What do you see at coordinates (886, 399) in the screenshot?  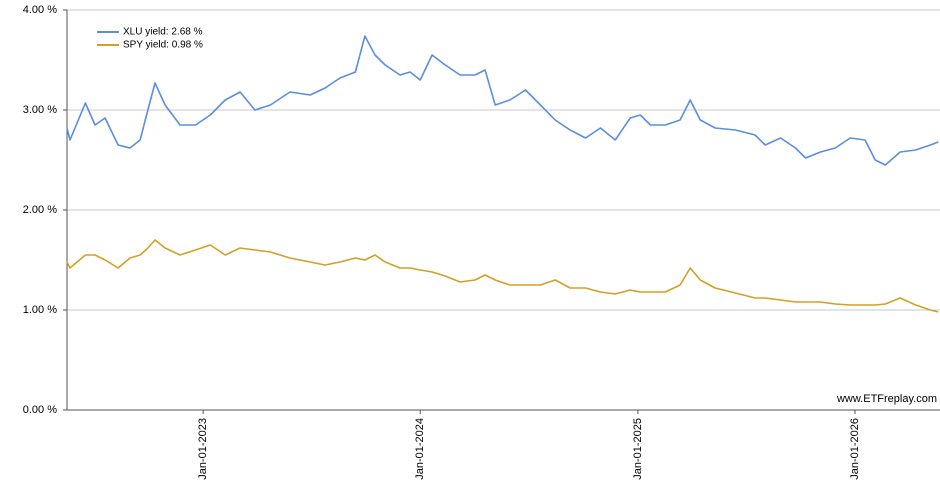 I see `watermark: www.ETFreplay.com` at bounding box center [886, 399].